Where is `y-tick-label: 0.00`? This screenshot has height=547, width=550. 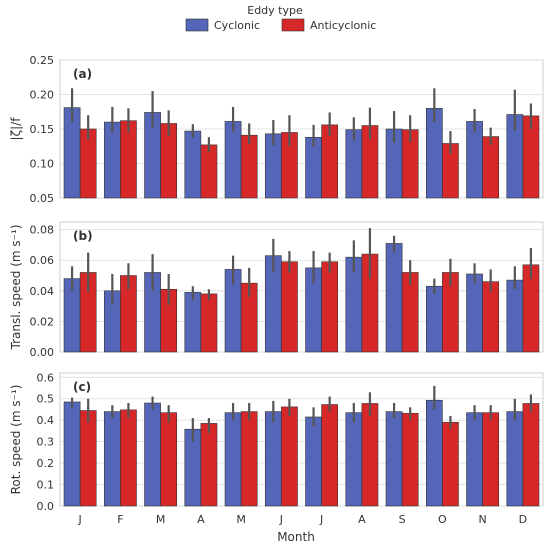 y-tick-label: 0.00 is located at coordinates (42, 352).